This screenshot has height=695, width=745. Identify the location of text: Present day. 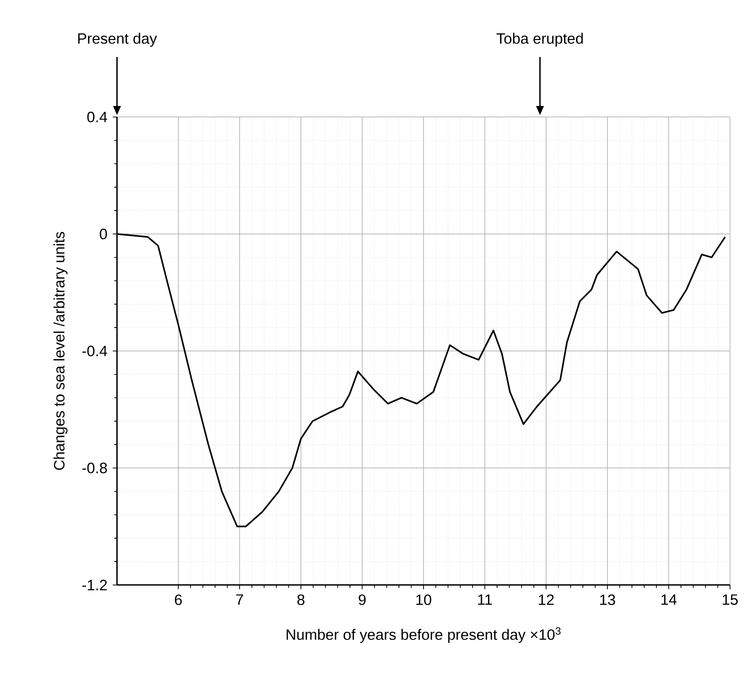
(117, 39).